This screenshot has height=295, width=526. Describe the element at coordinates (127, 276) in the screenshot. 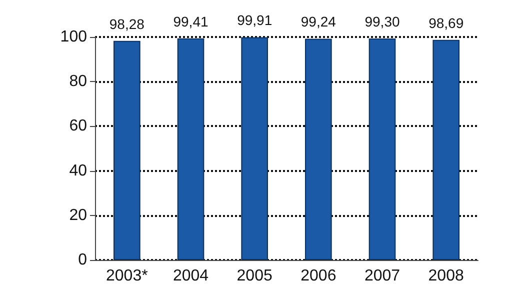

I see `x-tick-label: 2003*` at that location.